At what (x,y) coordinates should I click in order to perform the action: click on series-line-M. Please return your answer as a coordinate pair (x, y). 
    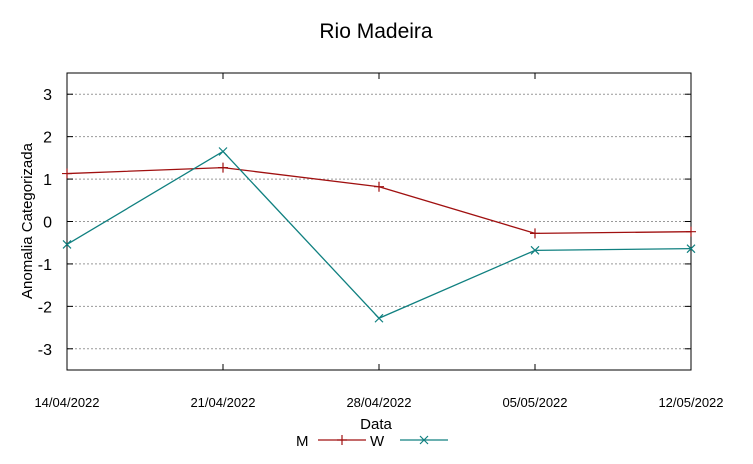
    Looking at the image, I should click on (379, 200).